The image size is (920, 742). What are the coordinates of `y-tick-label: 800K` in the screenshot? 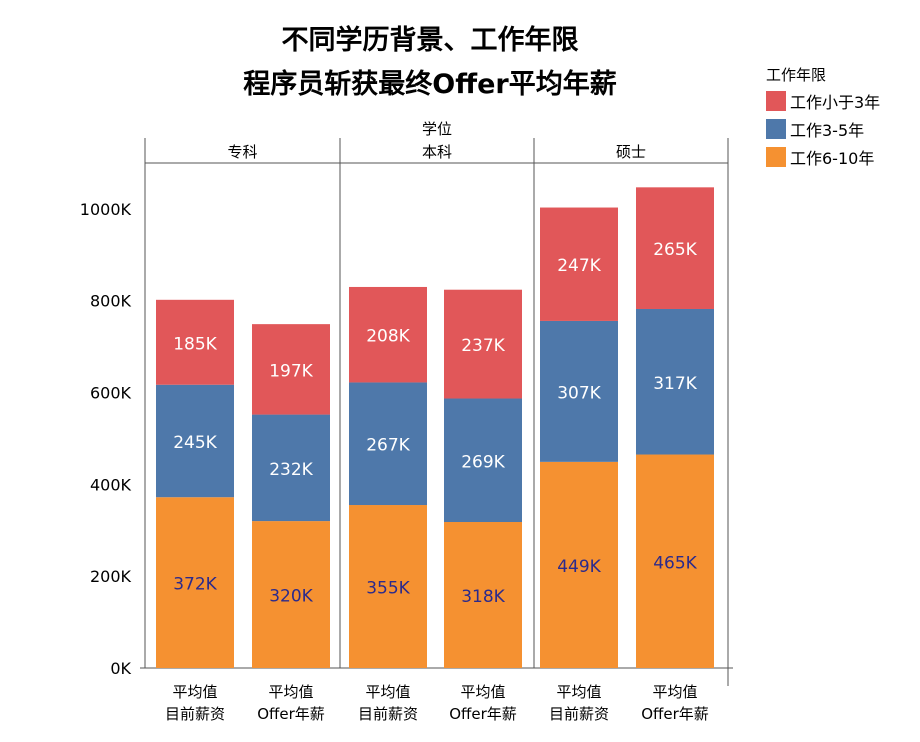 It's located at (111, 301).